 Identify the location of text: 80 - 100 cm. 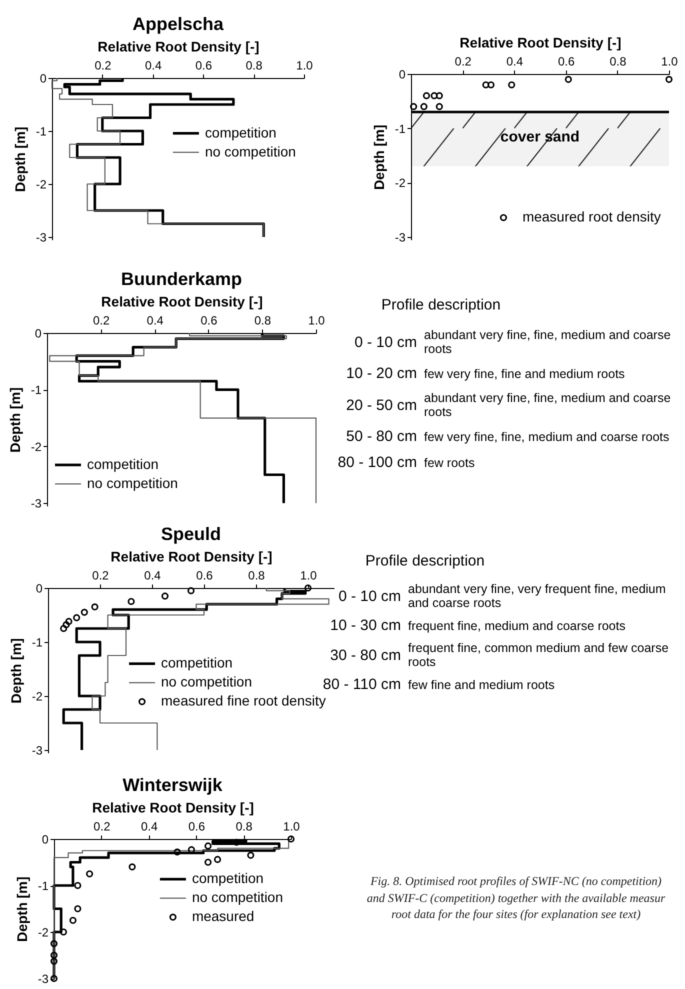
(376, 462).